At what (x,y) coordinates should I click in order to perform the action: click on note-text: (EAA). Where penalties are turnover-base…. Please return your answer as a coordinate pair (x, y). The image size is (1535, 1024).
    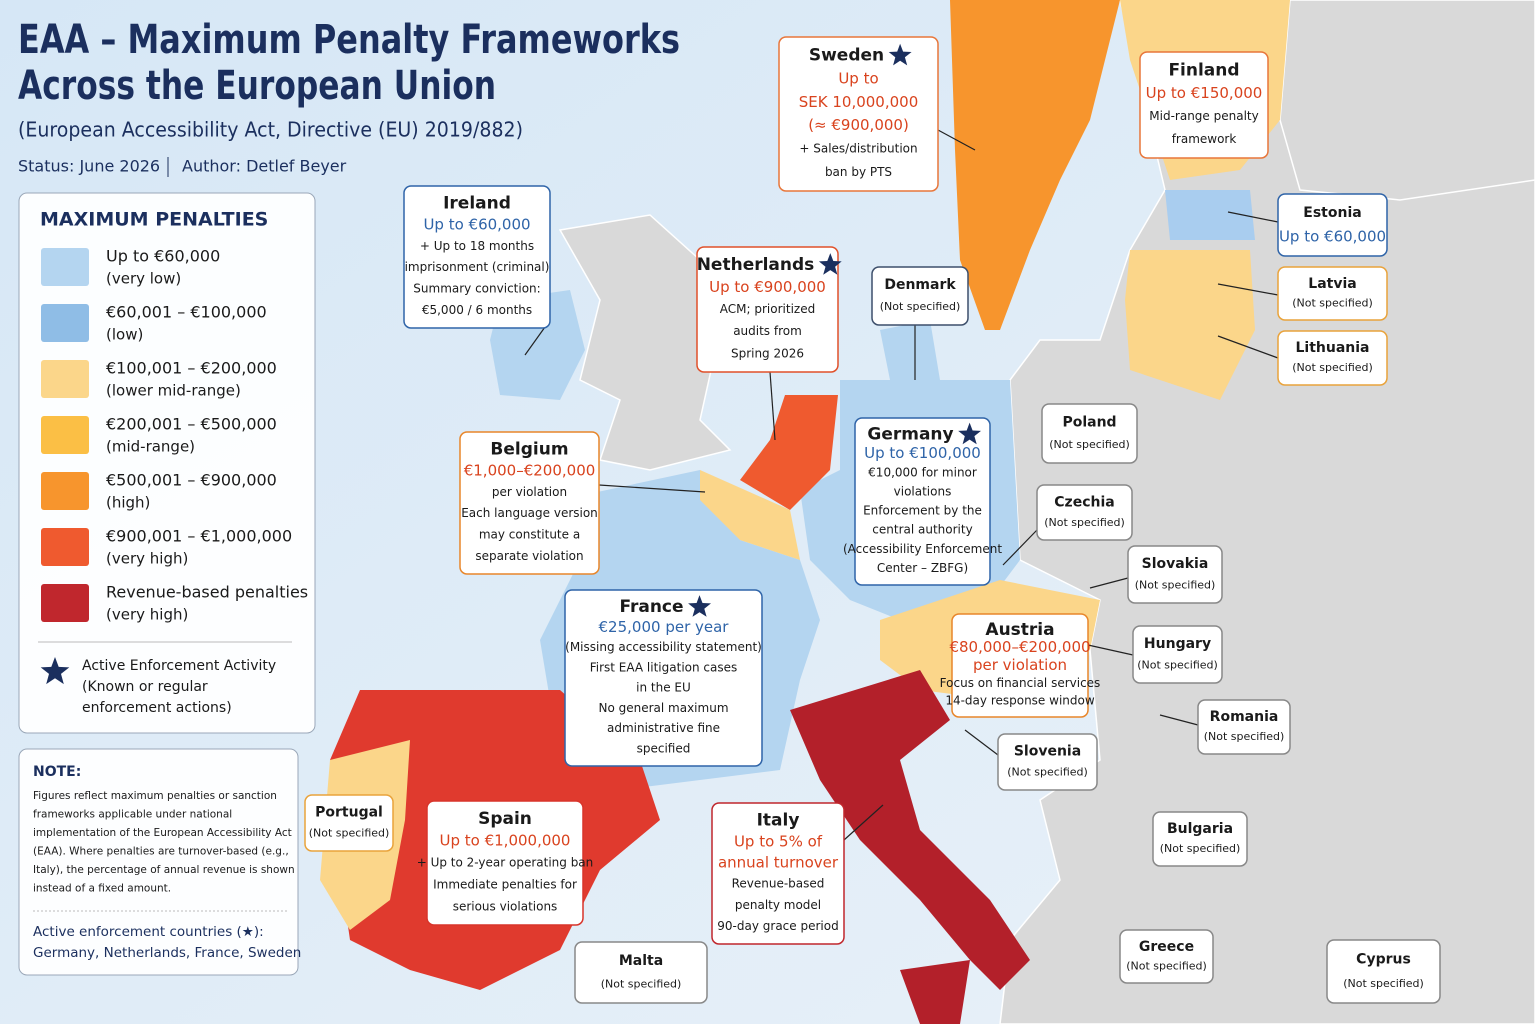
    Looking at the image, I should click on (161, 852).